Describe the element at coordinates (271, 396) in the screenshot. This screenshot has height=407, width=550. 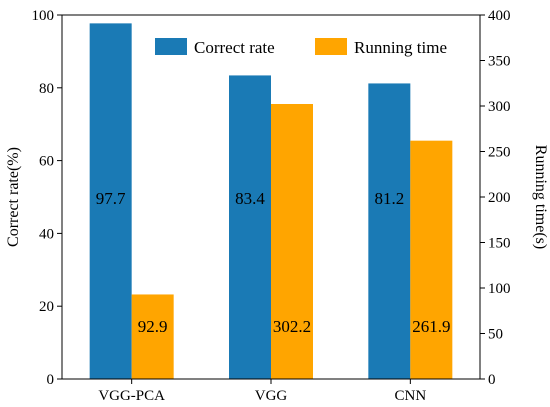
I see `x-tick-label-vgg: VGG` at that location.